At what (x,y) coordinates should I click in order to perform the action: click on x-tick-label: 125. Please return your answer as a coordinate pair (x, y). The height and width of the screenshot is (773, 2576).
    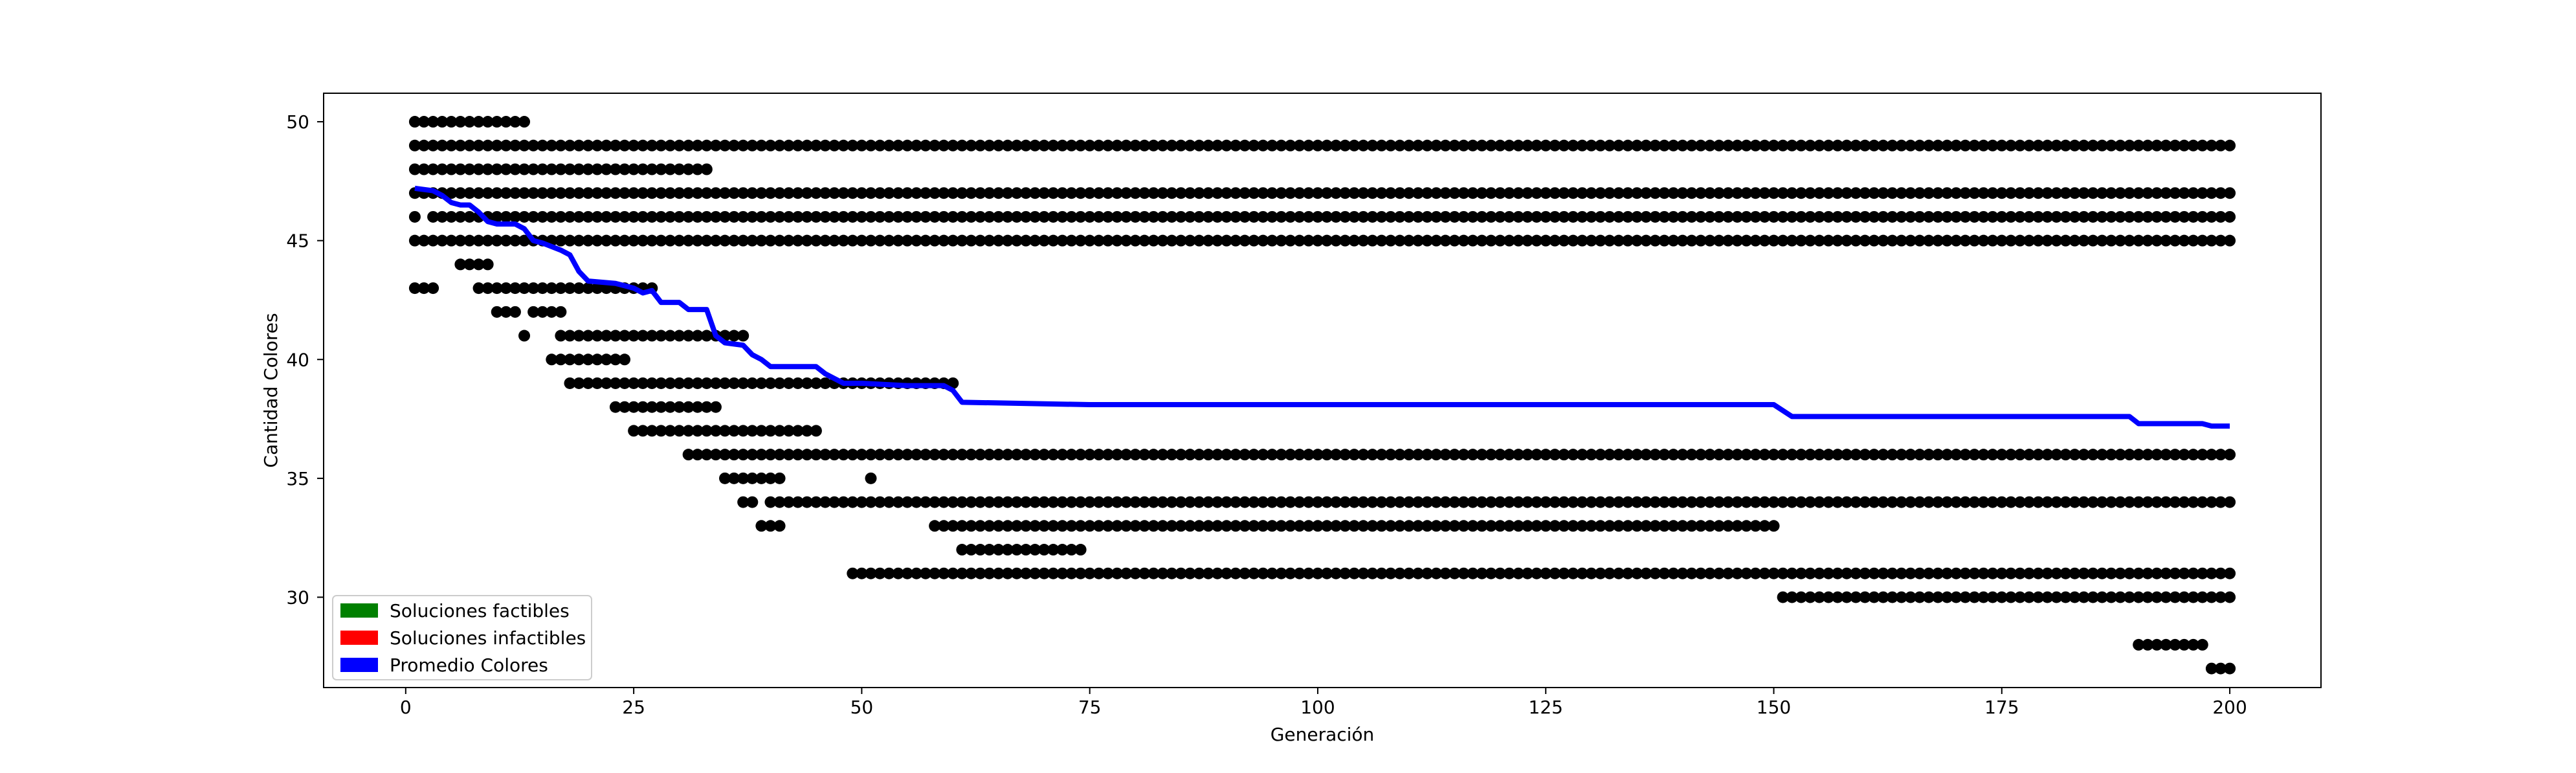
    Looking at the image, I should click on (1546, 707).